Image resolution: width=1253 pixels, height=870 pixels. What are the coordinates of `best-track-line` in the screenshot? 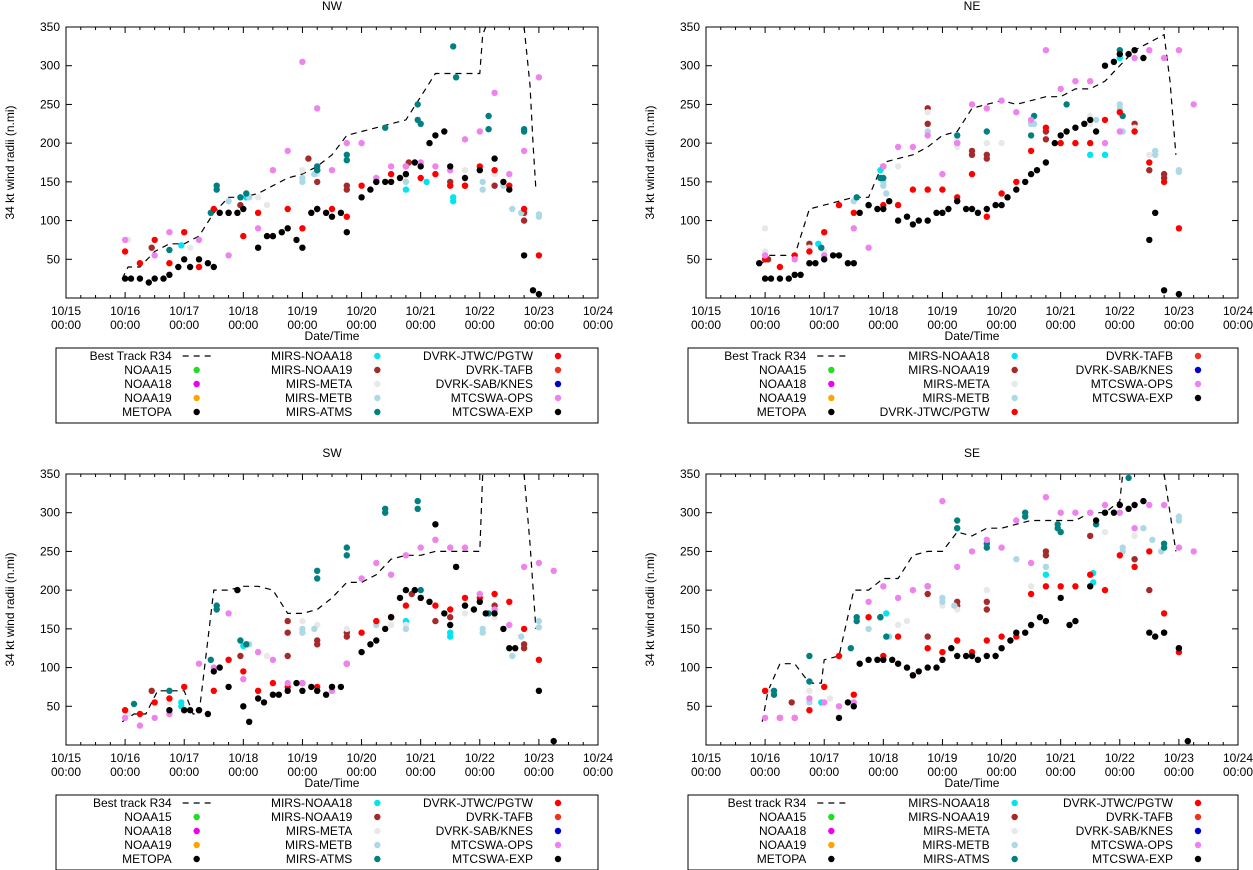 It's located at (942, 598).